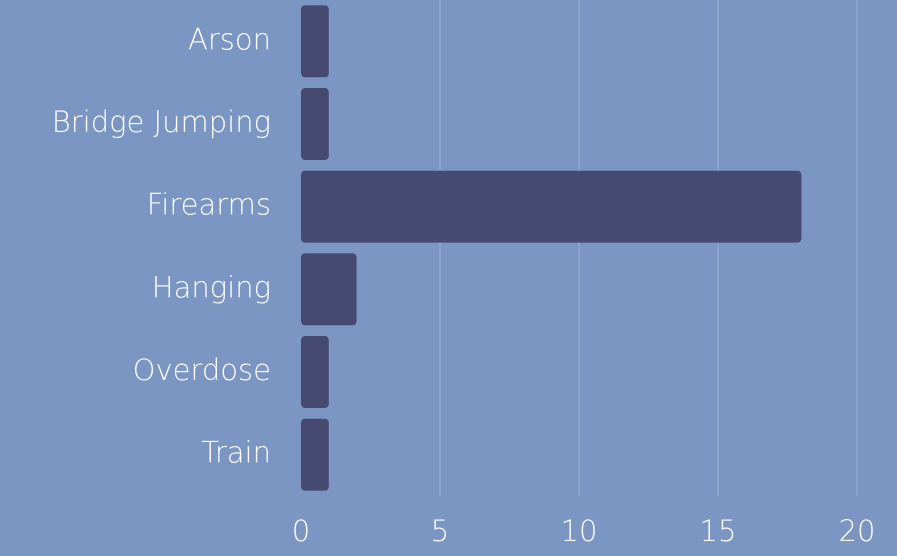 This screenshot has height=556, width=897. What do you see at coordinates (236, 453) in the screenshot?
I see `y-tick-label: Train` at bounding box center [236, 453].